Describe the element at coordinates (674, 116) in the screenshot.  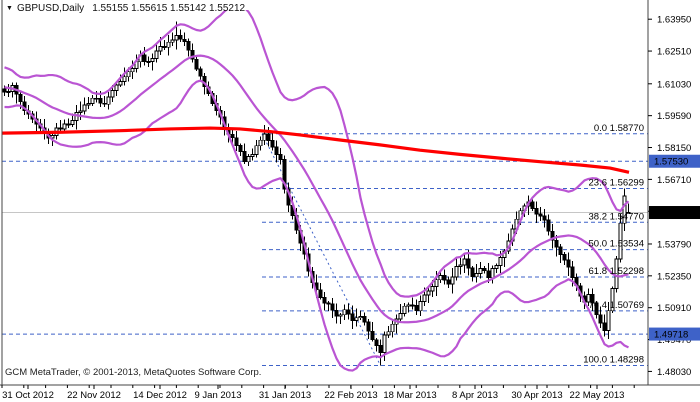
I see `price-tick-label: 1.59590` at that location.